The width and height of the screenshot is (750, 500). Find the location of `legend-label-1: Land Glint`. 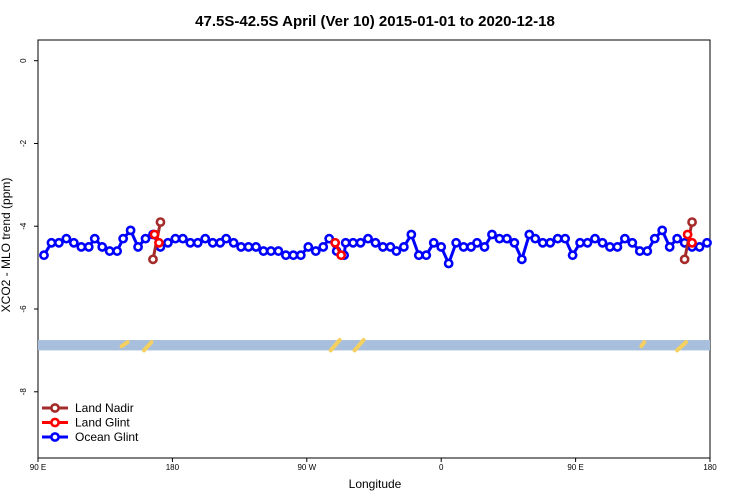

legend-label-1: Land Glint is located at coordinates (102, 423).